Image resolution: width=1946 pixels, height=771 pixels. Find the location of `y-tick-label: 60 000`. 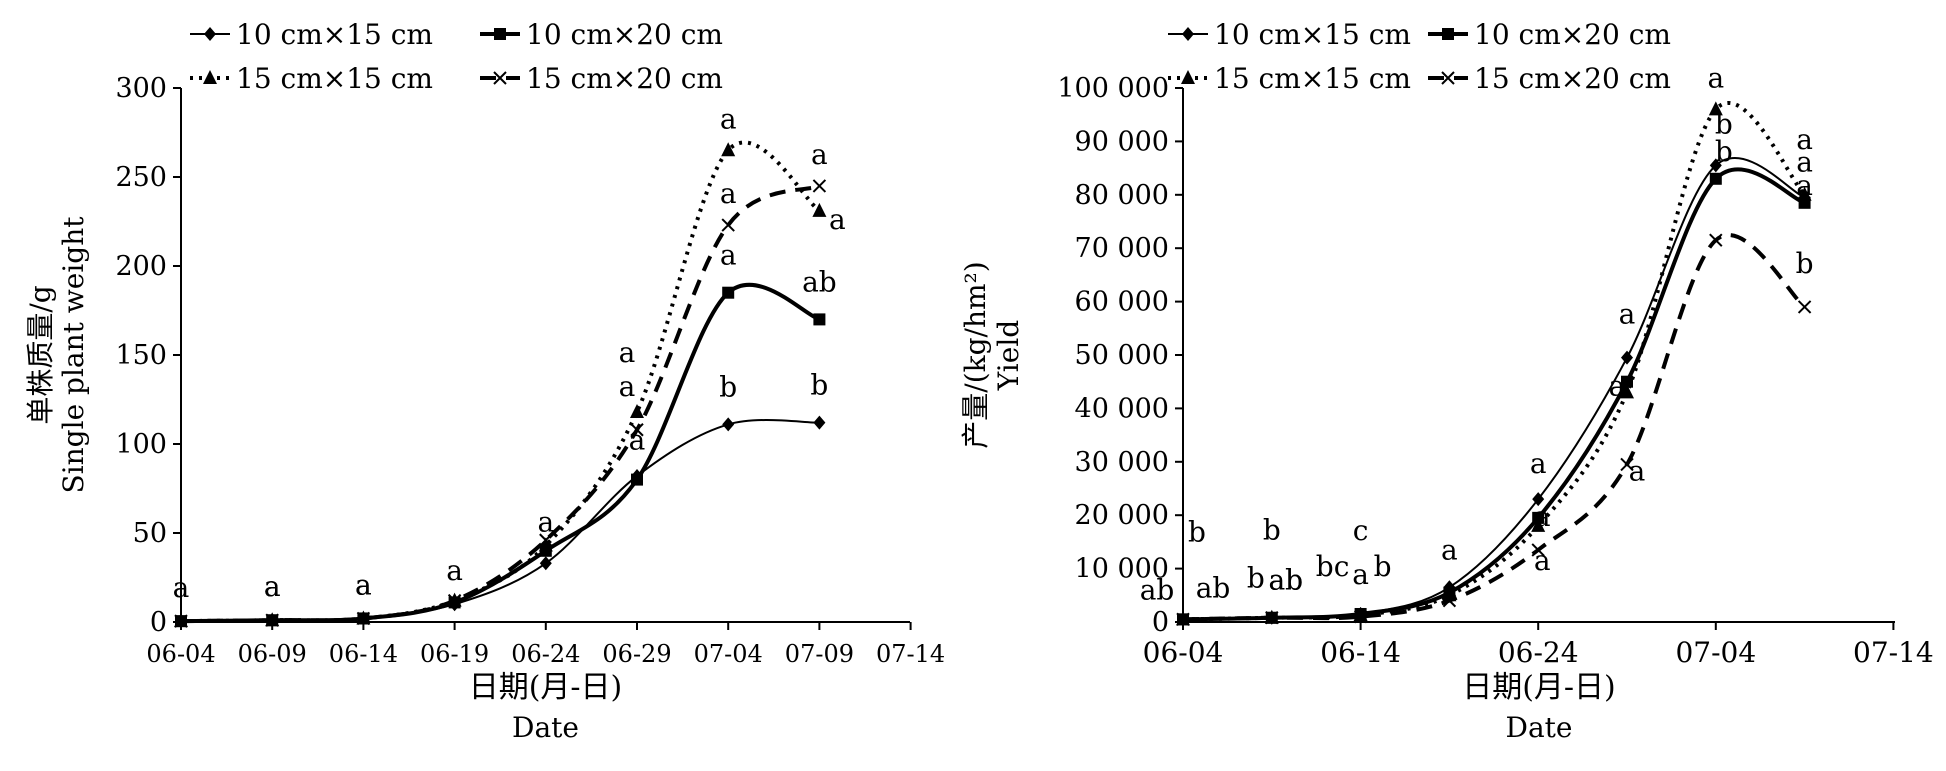

y-tick-label: 60 000 is located at coordinates (1122, 302).